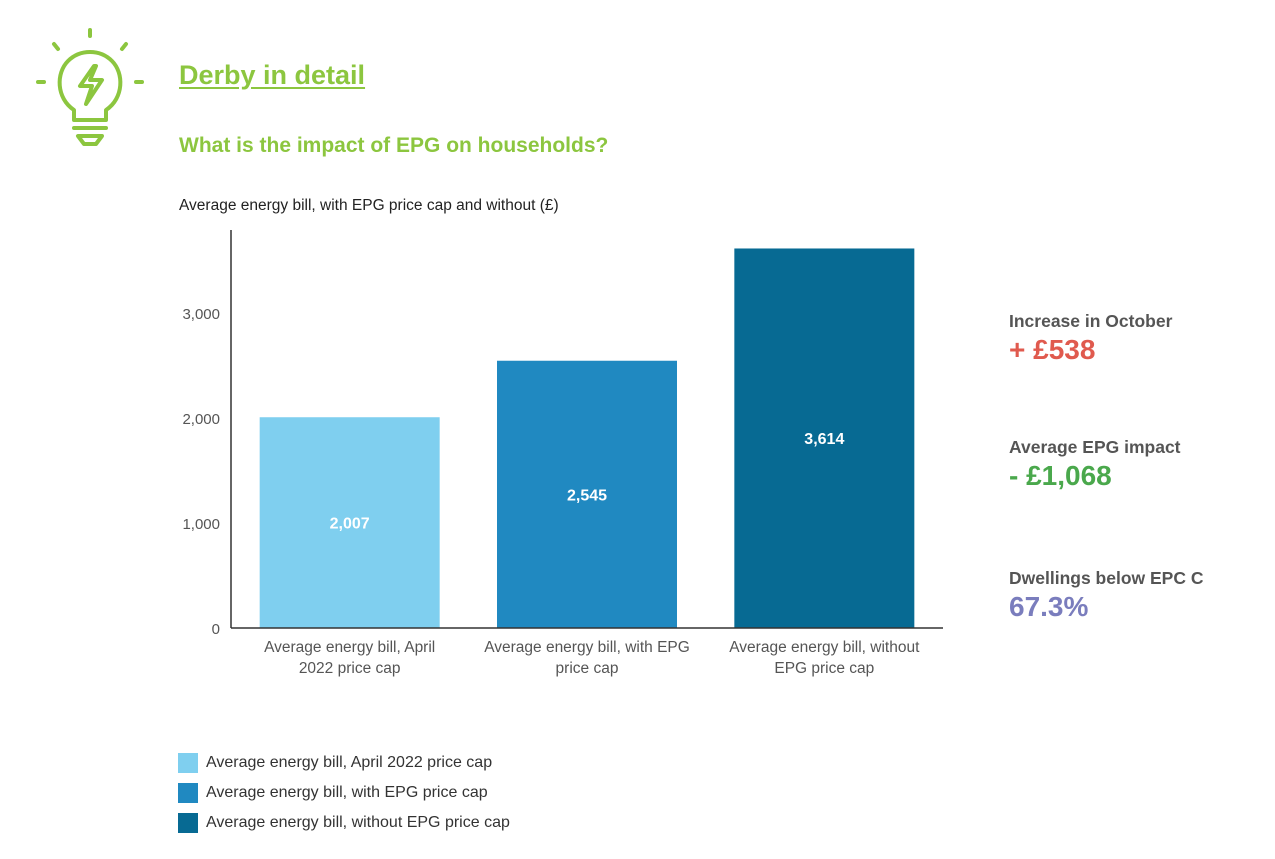 Image resolution: width=1275 pixels, height=859 pixels. Describe the element at coordinates (349, 647) in the screenshot. I see `x-tick-label: Average energy bill, April` at that location.